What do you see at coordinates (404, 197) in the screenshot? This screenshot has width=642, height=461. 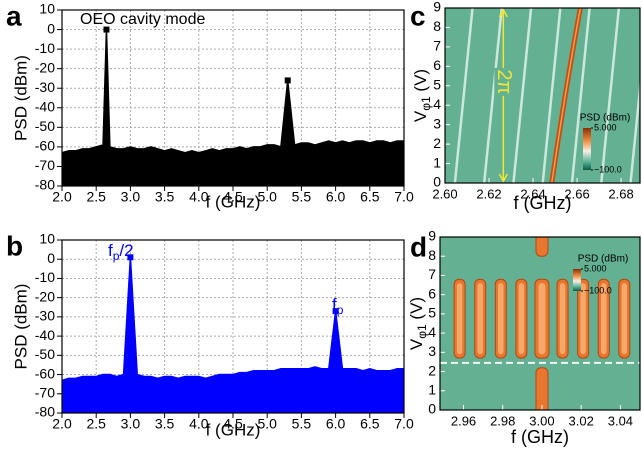 I see `x-tick-label: 7.0` at bounding box center [404, 197].